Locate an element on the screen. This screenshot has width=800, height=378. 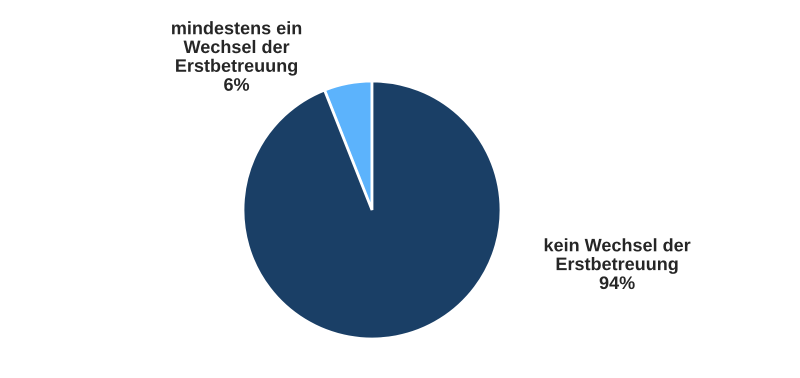
data-label: 6% is located at coordinates (237, 84).